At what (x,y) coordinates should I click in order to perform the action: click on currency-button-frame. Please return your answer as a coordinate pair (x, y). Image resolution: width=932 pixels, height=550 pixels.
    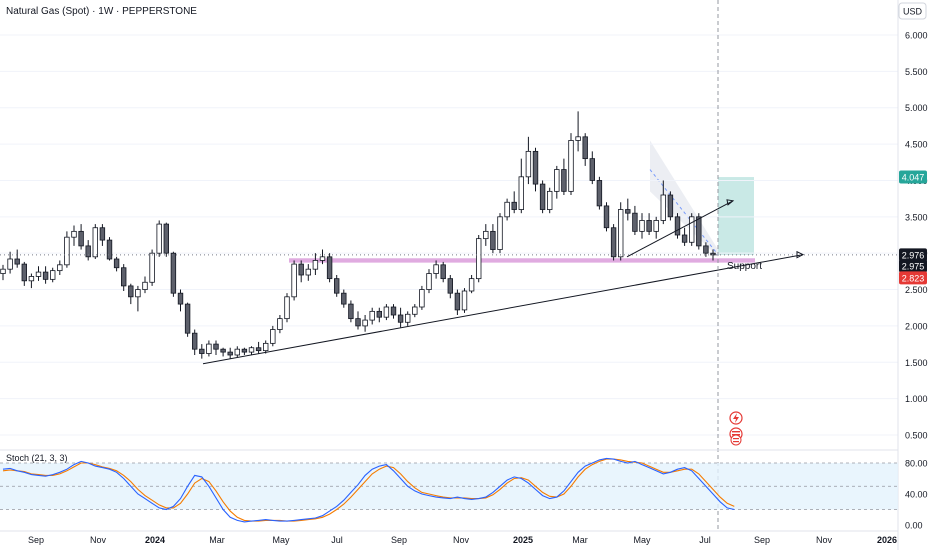
    Looking at the image, I should click on (912, 11).